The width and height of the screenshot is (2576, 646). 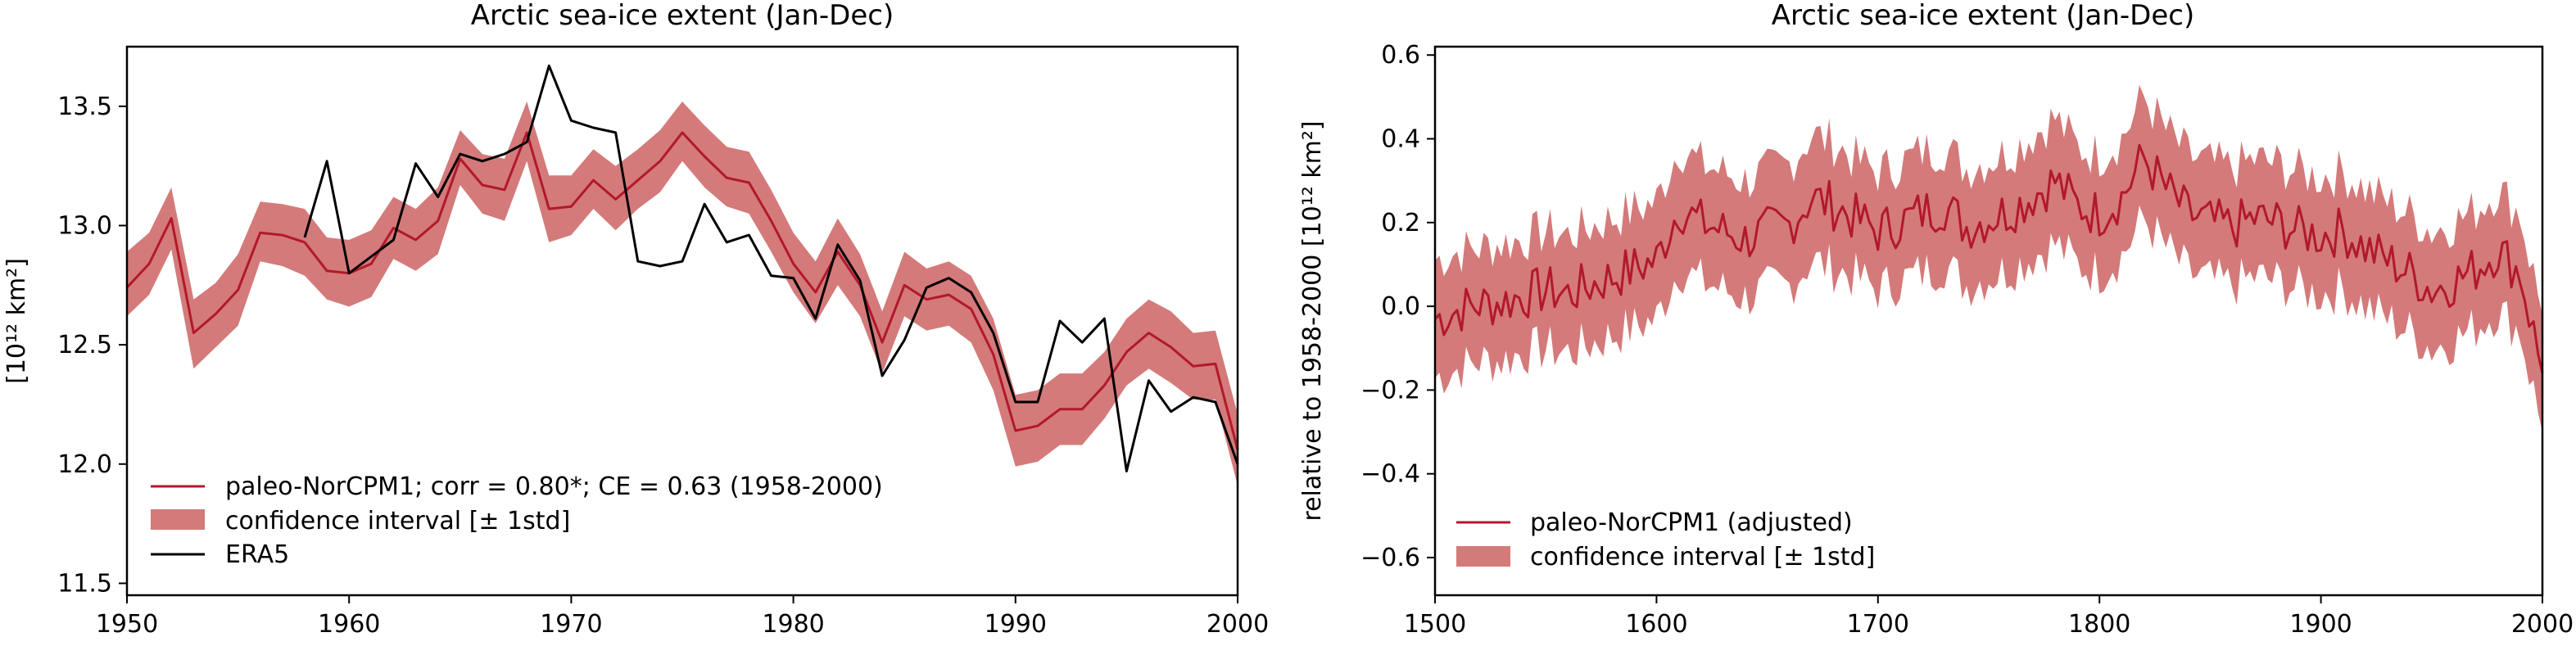 What do you see at coordinates (257, 554) in the screenshot?
I see `legend-label-era5: ERA5` at bounding box center [257, 554].